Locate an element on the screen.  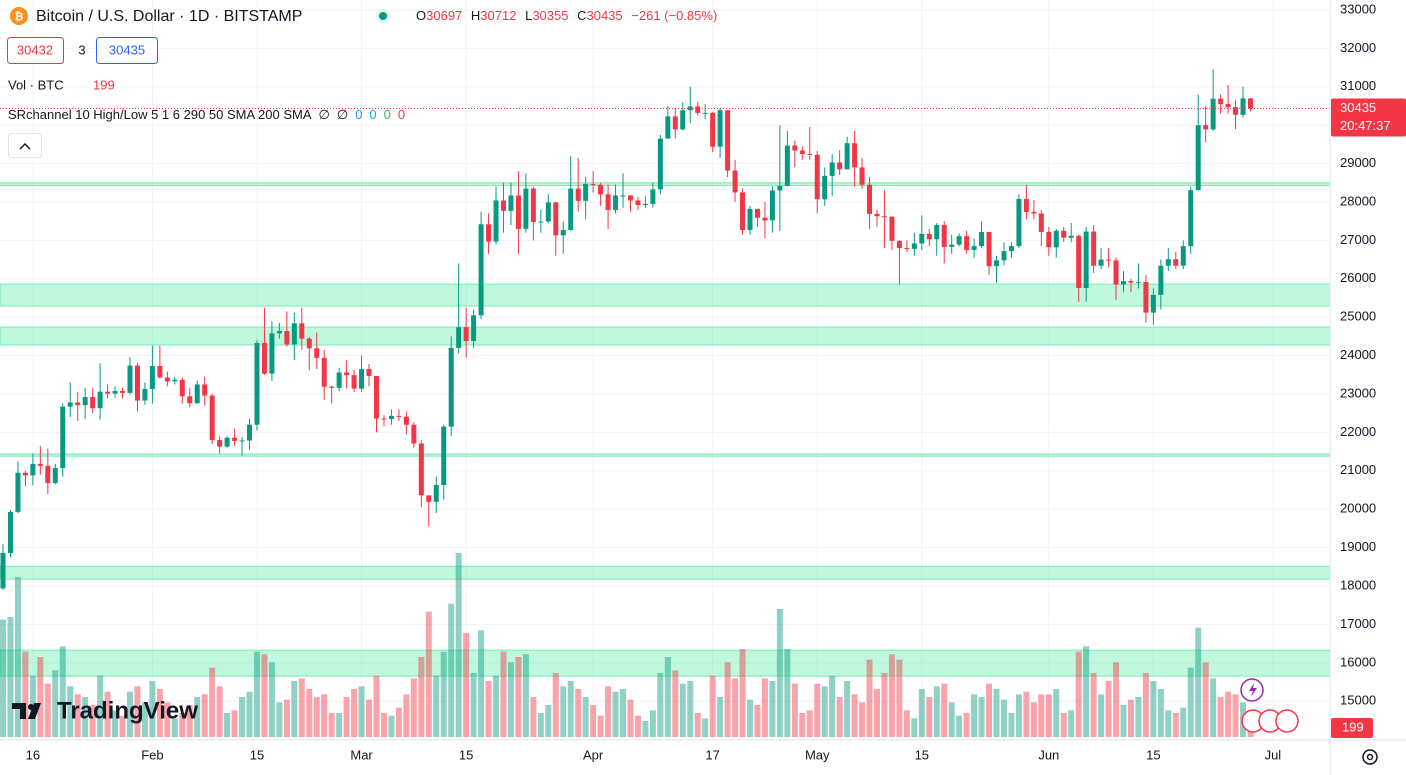
y-tick-label: 20000 is located at coordinates (1358, 508).